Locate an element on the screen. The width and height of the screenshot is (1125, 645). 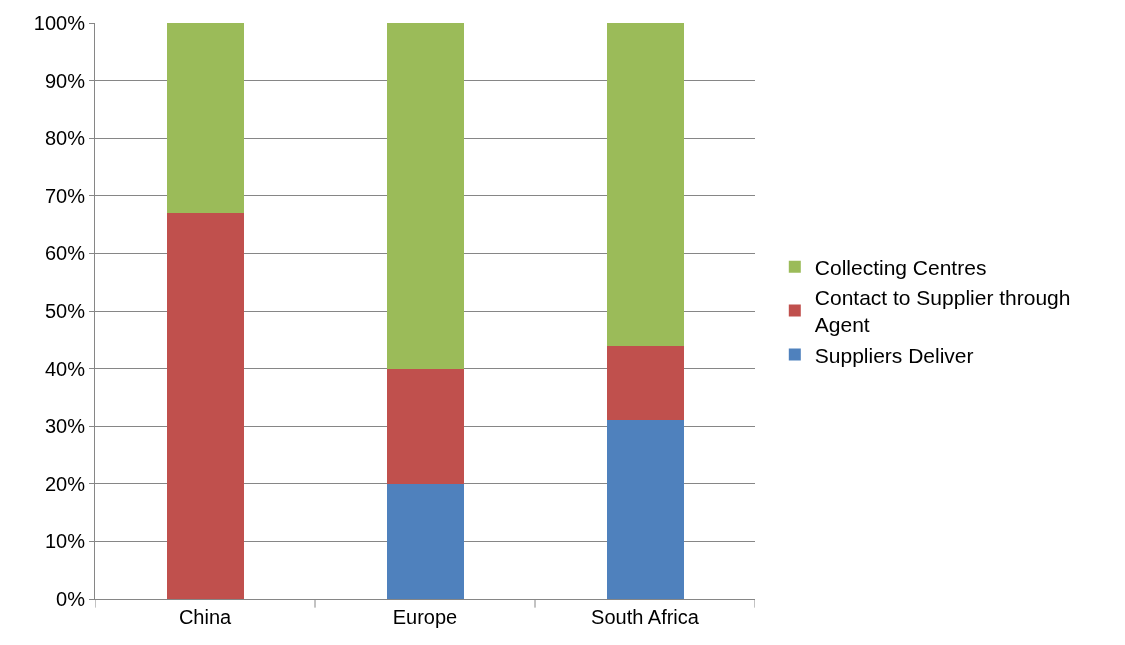
x-tick-label: Europe is located at coordinates (425, 617).